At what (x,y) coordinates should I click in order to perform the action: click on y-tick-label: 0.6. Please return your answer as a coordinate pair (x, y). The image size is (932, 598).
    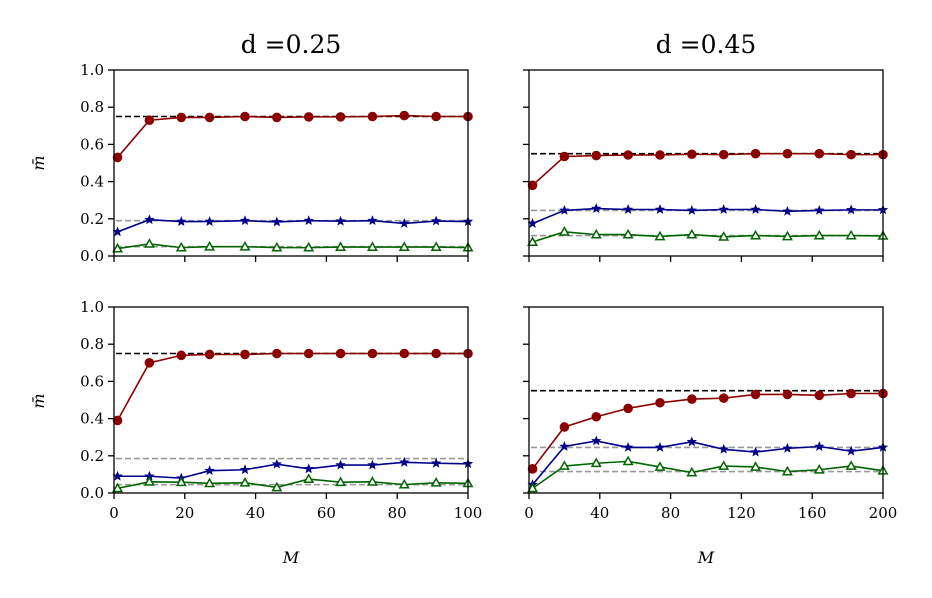
    Looking at the image, I should click on (92, 144).